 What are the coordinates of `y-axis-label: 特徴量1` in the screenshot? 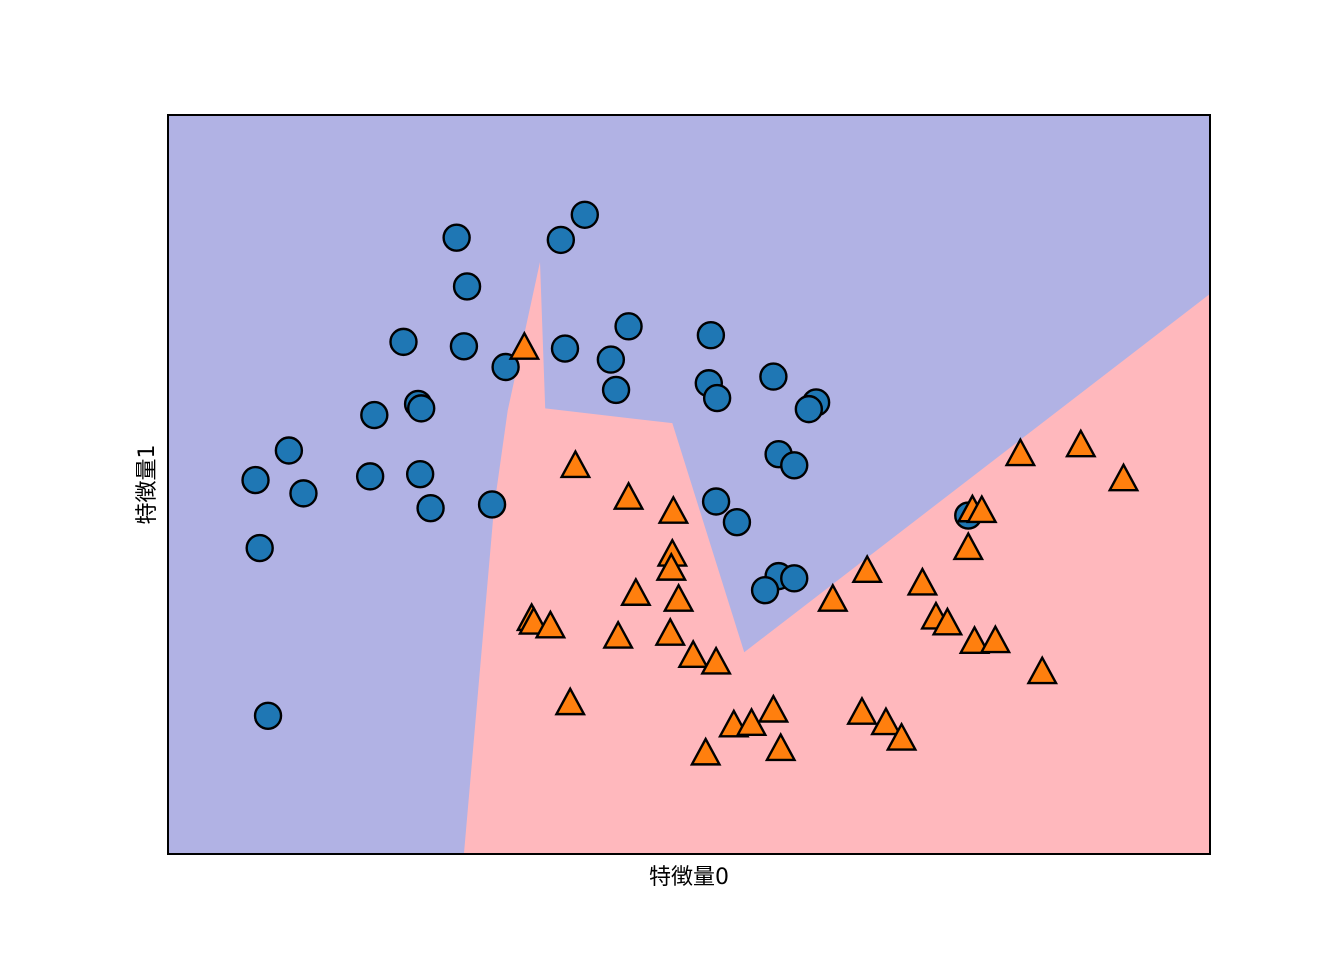 It's located at (147, 485).